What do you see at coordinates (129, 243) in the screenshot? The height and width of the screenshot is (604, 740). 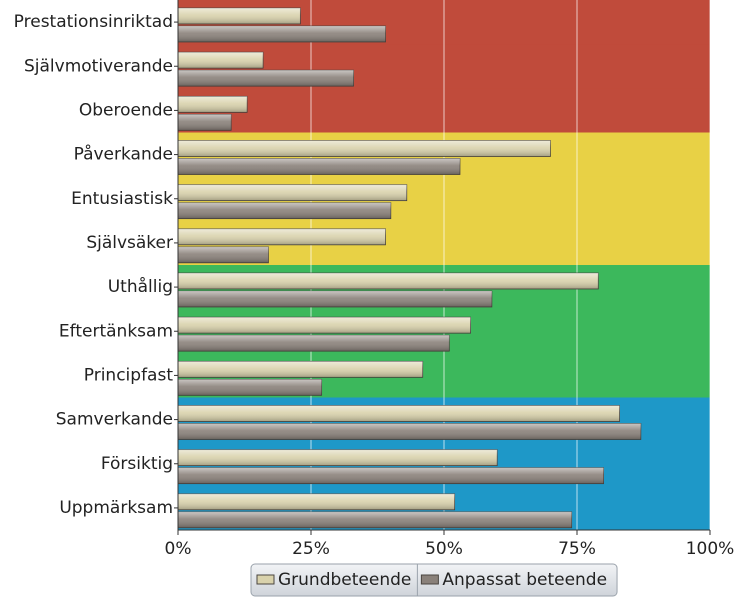 I see `y-tick-label: Självsäker` at bounding box center [129, 243].